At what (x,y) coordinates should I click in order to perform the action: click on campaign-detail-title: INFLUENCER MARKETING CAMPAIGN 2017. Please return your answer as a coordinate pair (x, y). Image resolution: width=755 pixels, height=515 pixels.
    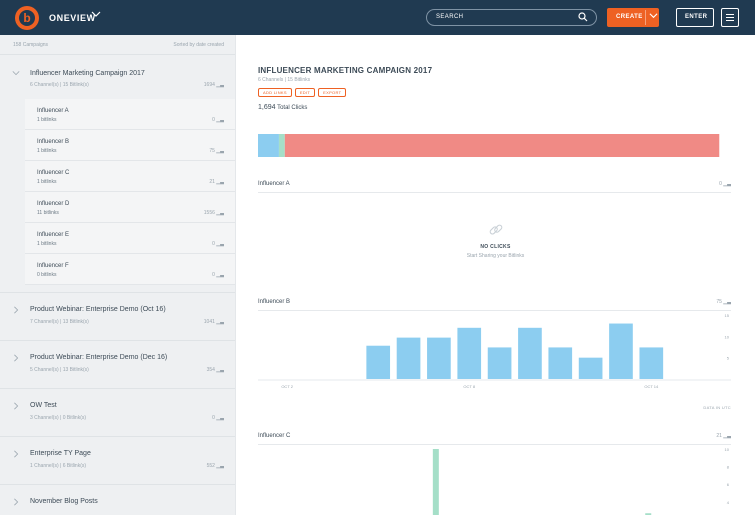
    Looking at the image, I should click on (345, 70).